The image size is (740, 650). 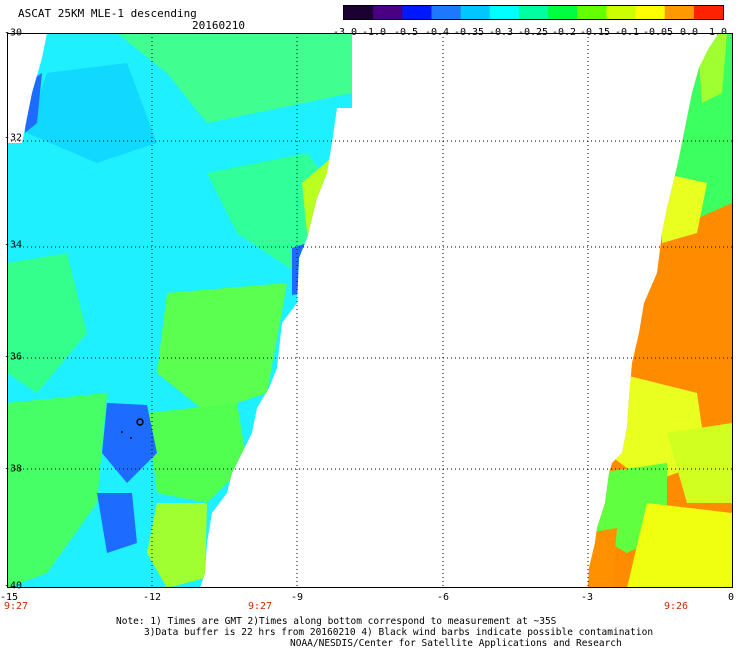 What do you see at coordinates (374, 32) in the screenshot?
I see `colorbar-tick-label: -1.0` at bounding box center [374, 32].